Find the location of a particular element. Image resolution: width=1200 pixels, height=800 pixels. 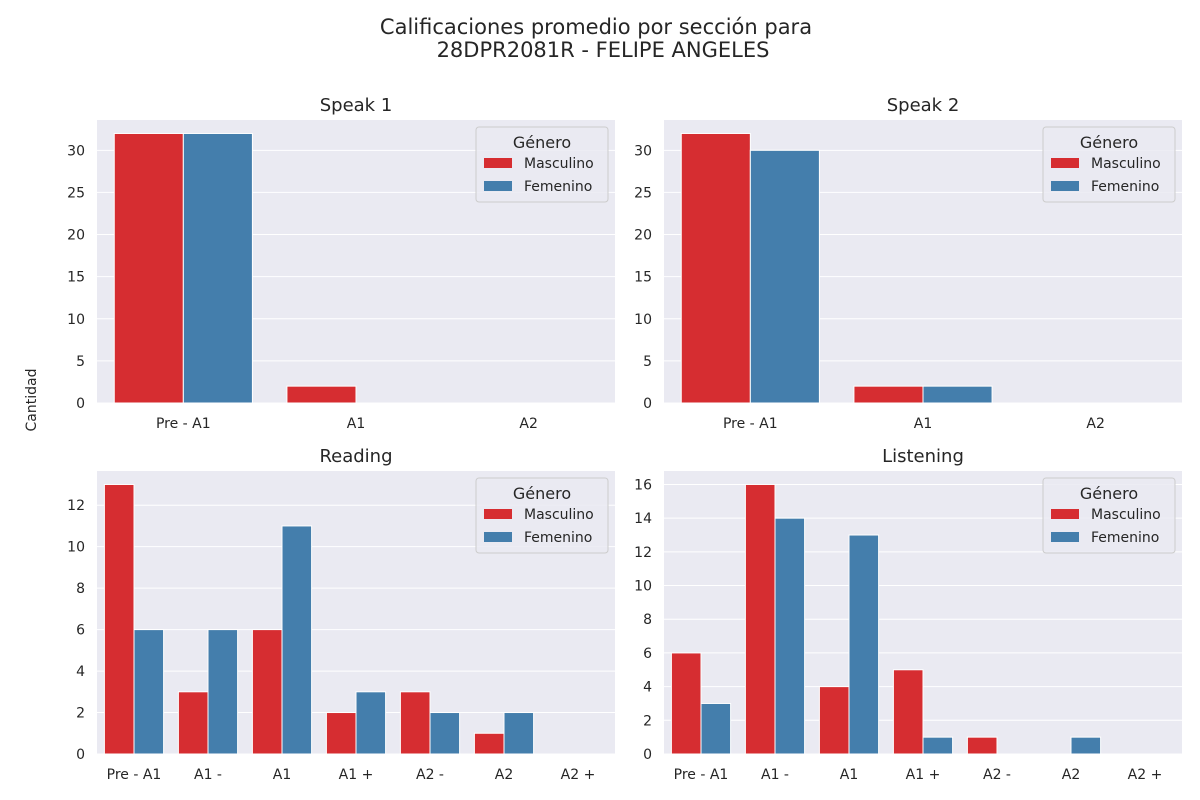

subplot-title: Speak 2 is located at coordinates (923, 105).